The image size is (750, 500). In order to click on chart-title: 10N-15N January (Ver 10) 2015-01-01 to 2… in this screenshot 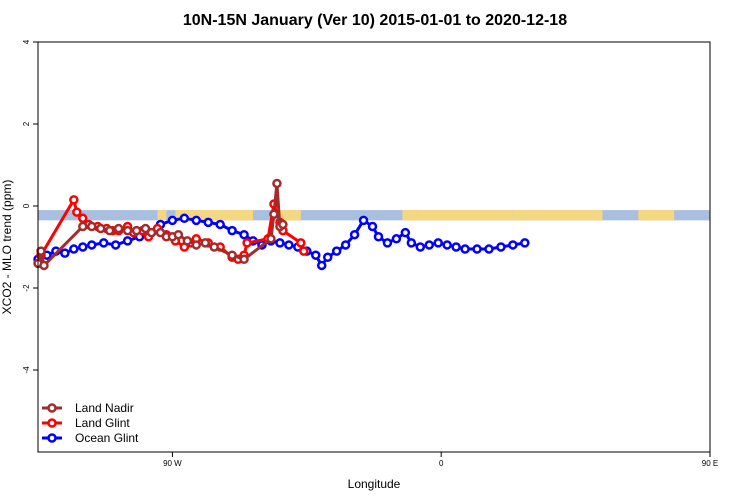, I will do `click(375, 20)`.